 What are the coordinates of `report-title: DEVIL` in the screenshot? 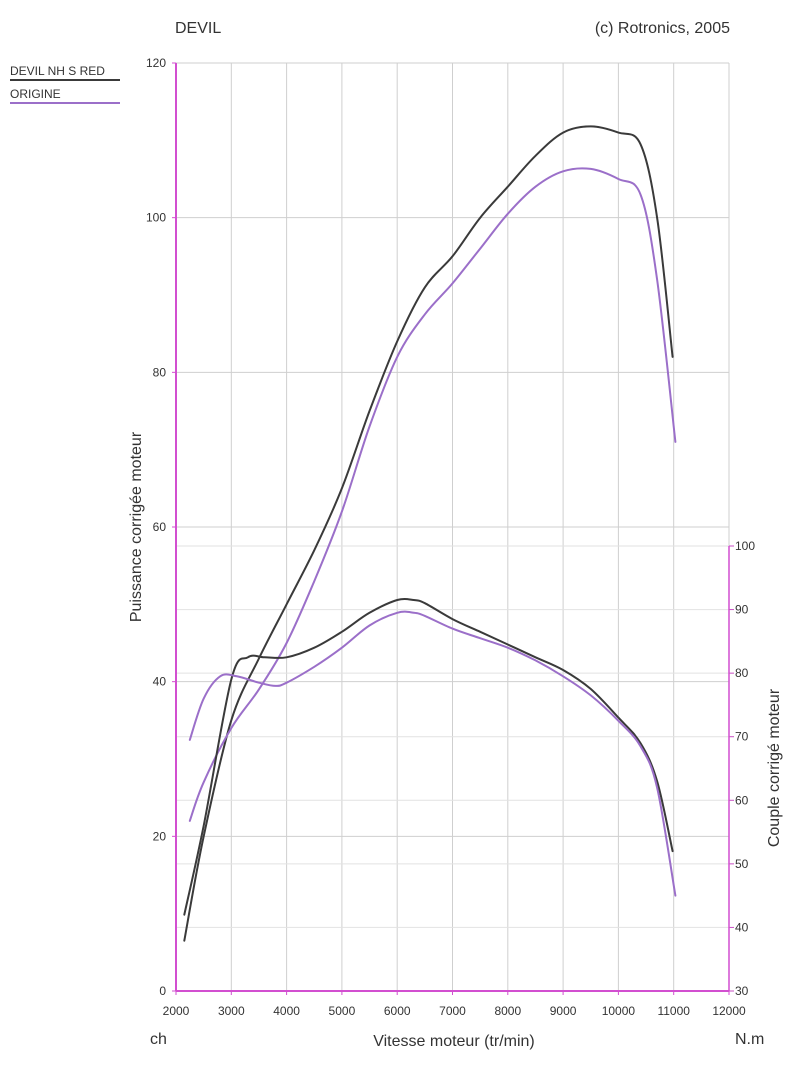 It's located at (198, 28).